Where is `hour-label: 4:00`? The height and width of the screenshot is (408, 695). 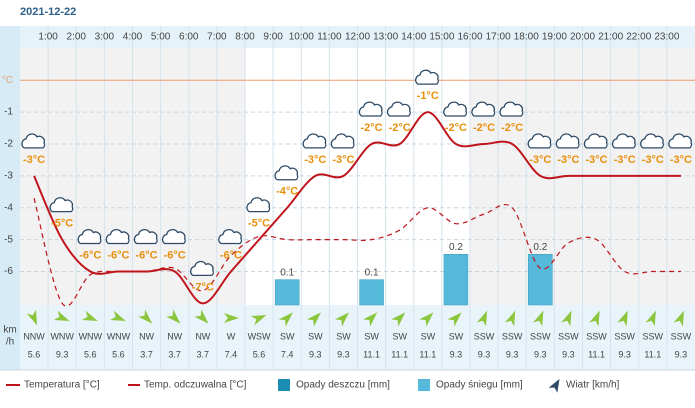 hour-label: 4:00 is located at coordinates (133, 37).